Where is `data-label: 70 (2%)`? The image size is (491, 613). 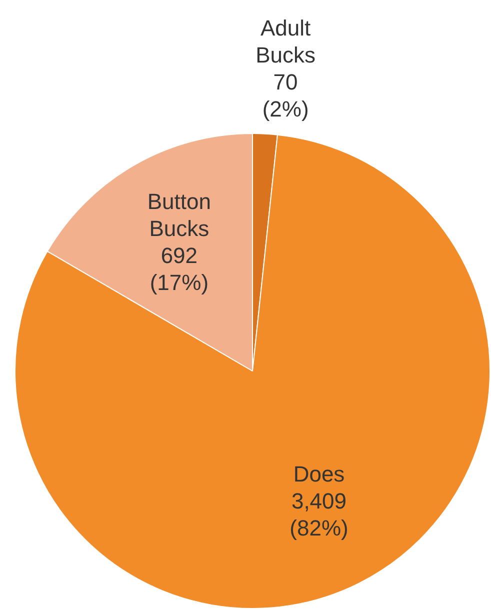
data-label: 70 (2%) is located at coordinates (285, 95).